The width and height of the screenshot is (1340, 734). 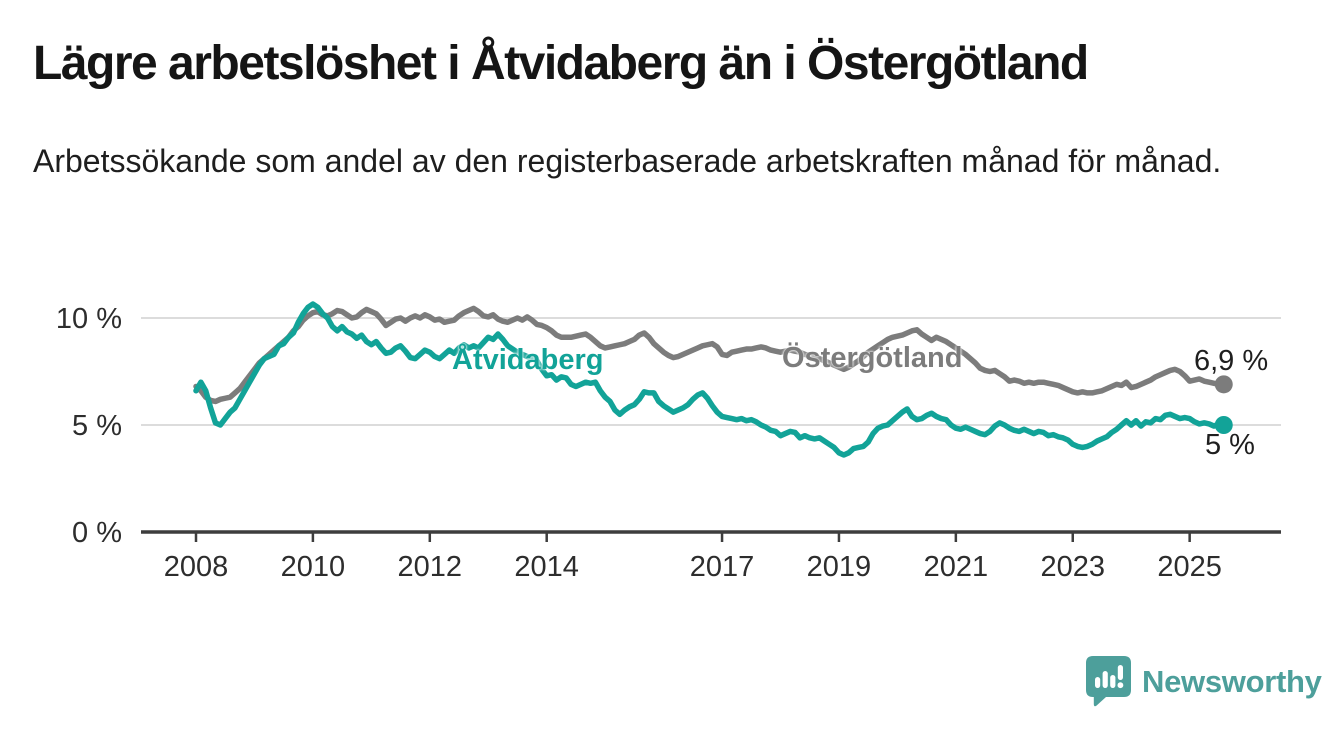 I want to click on x-tick-label: 2023, so click(x=1072, y=567).